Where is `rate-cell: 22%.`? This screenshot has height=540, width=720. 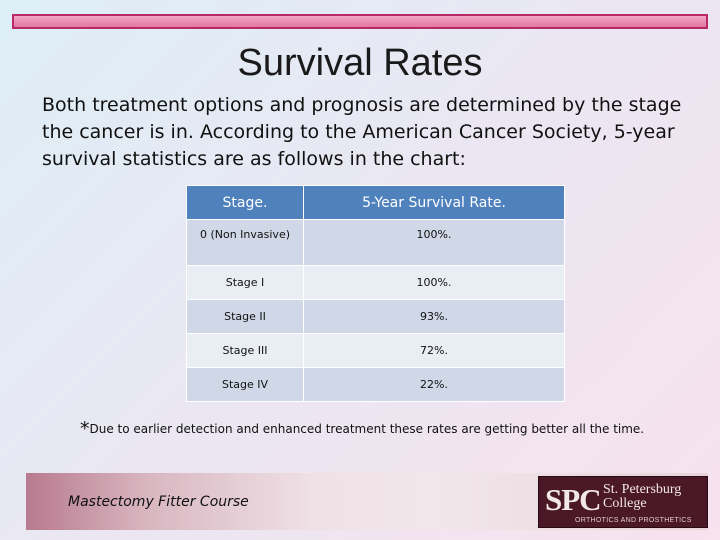 rate-cell: 22%. is located at coordinates (434, 384).